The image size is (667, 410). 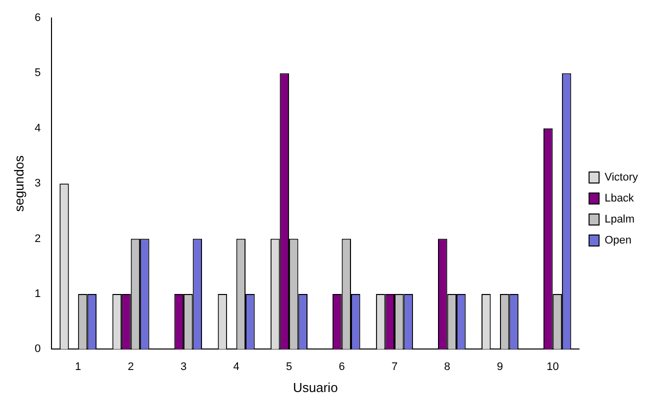 I want to click on x-tick-label: 4, so click(x=236, y=366).